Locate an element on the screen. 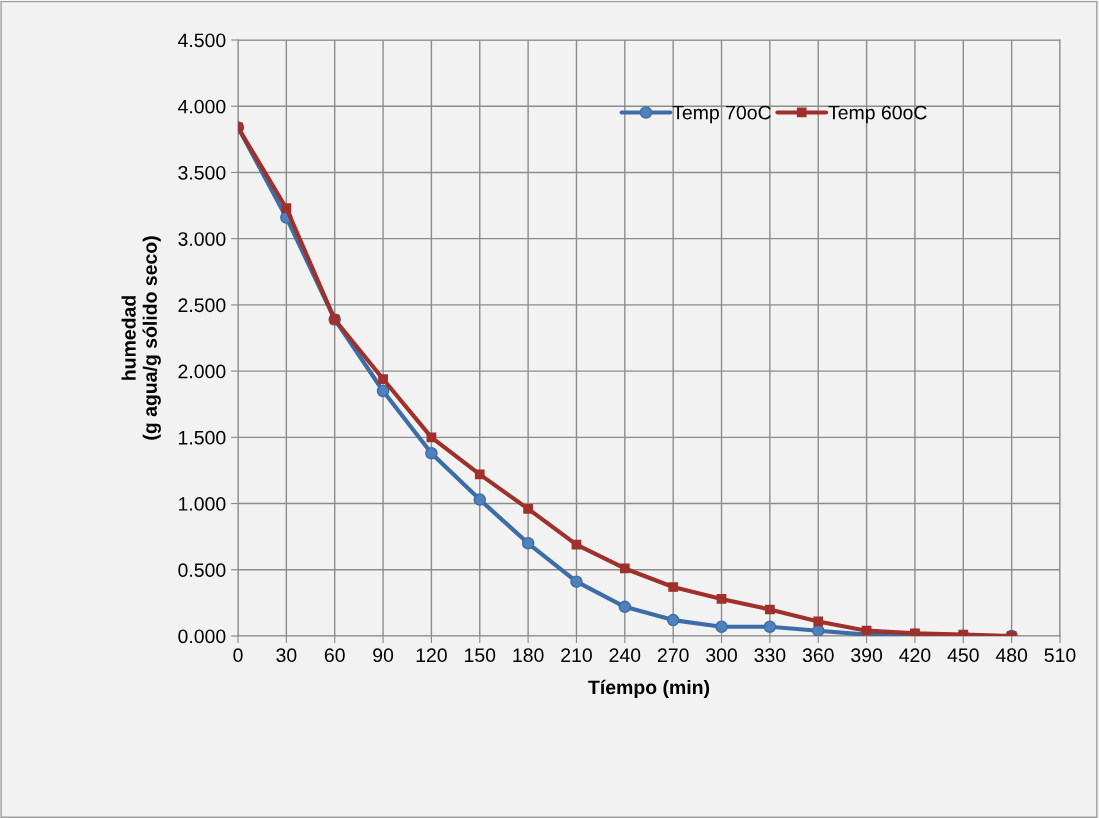 The width and height of the screenshot is (1099, 818). legend-label: Temp 70oC is located at coordinates (721, 114).